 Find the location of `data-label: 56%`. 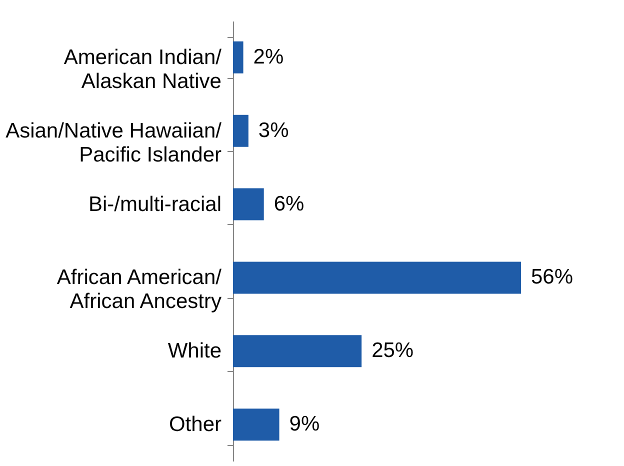

data-label: 56% is located at coordinates (552, 277).